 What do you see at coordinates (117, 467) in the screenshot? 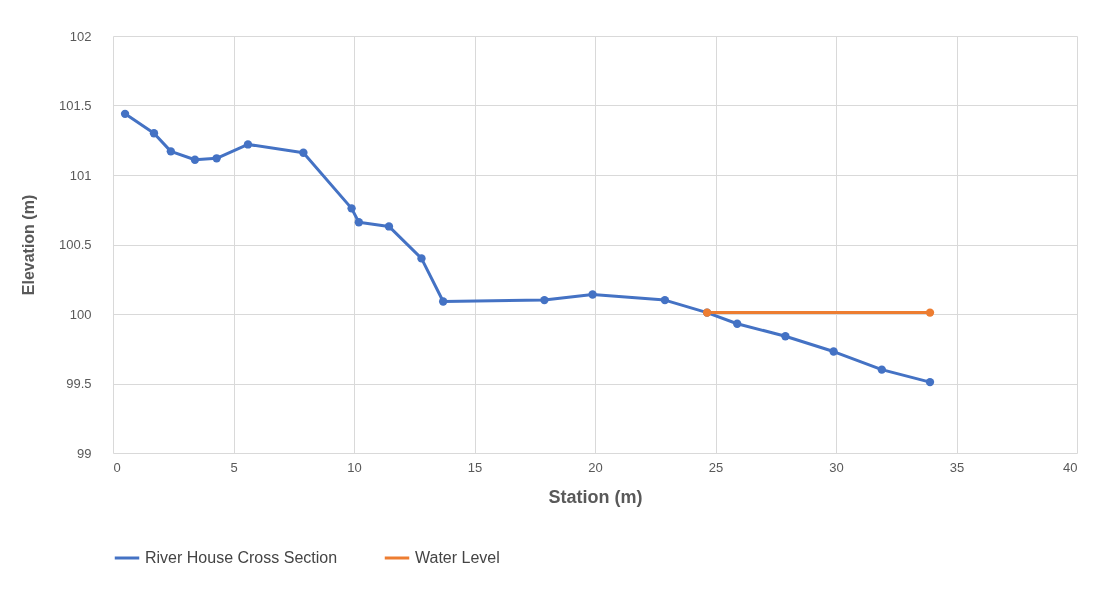
I see `x-tick-label: 0` at bounding box center [117, 467].